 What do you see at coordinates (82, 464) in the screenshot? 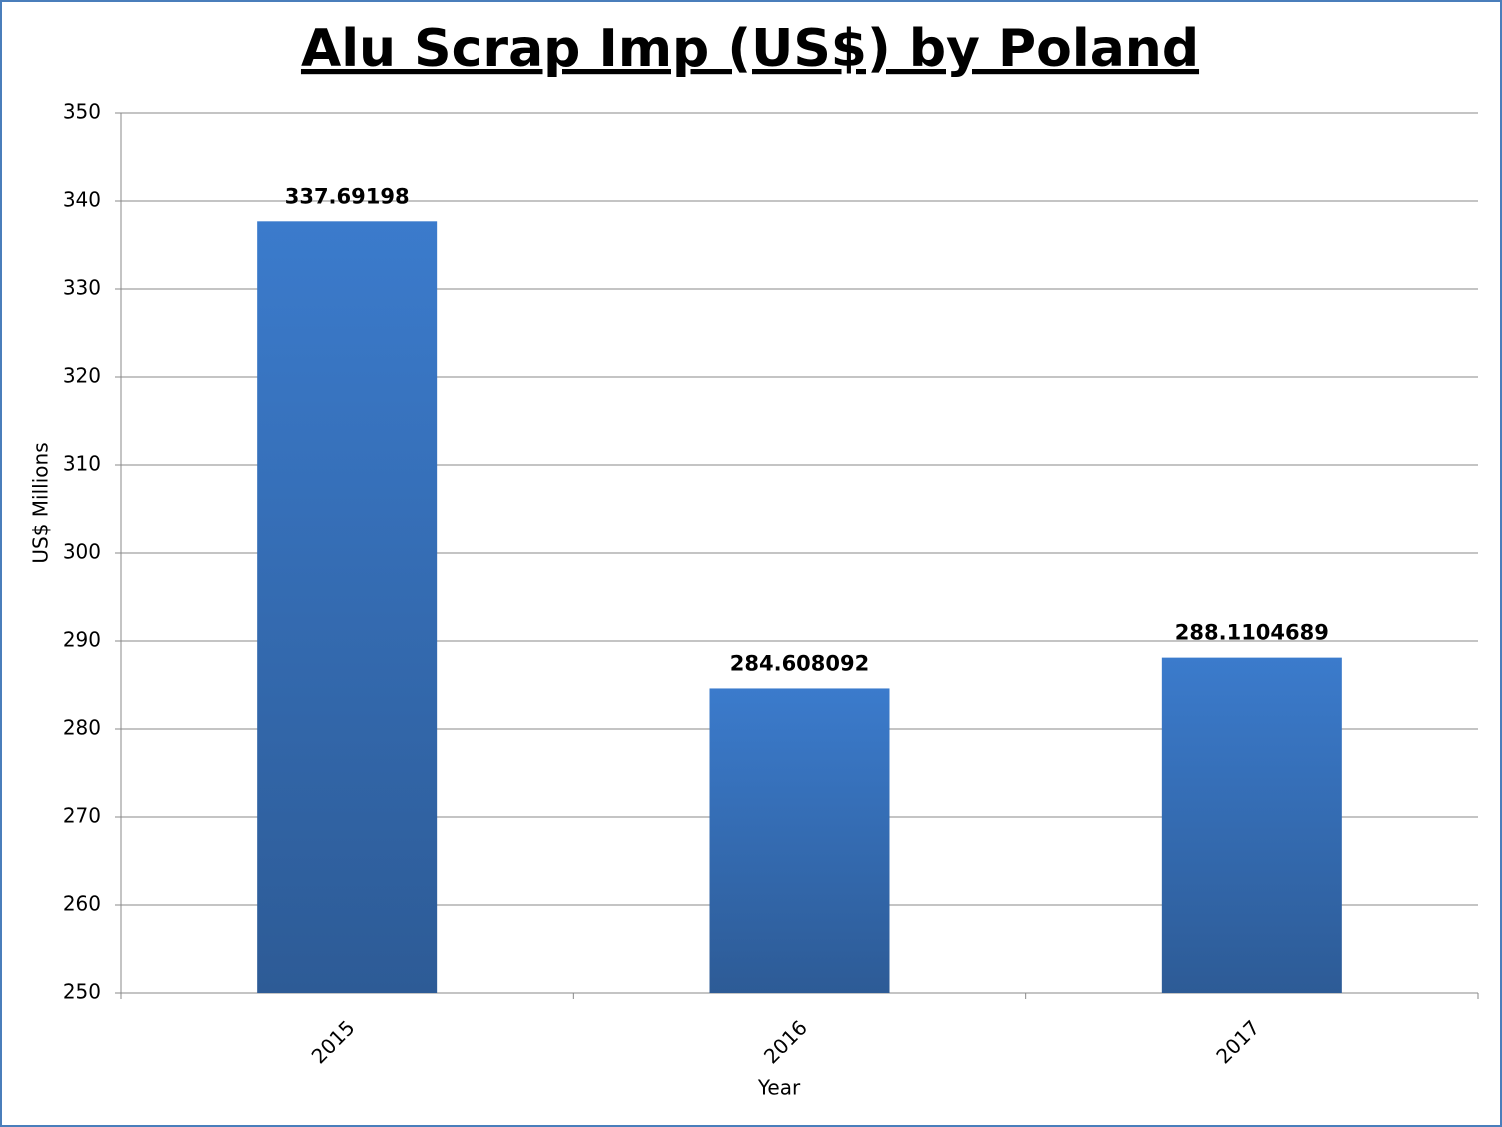
I see `y-tick-label: 310` at bounding box center [82, 464].